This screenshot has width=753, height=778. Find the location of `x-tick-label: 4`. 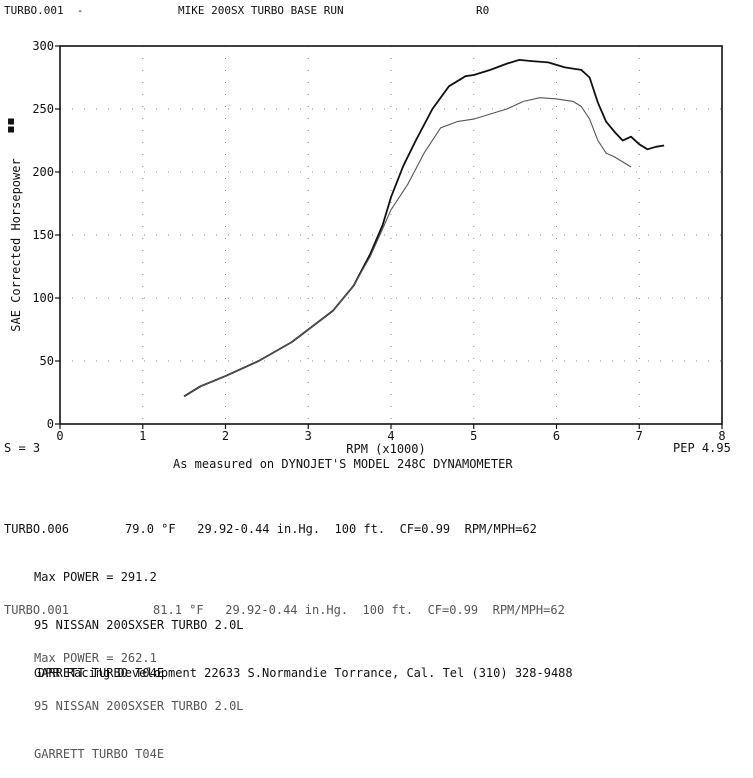

x-tick-label: 4 is located at coordinates (390, 436).